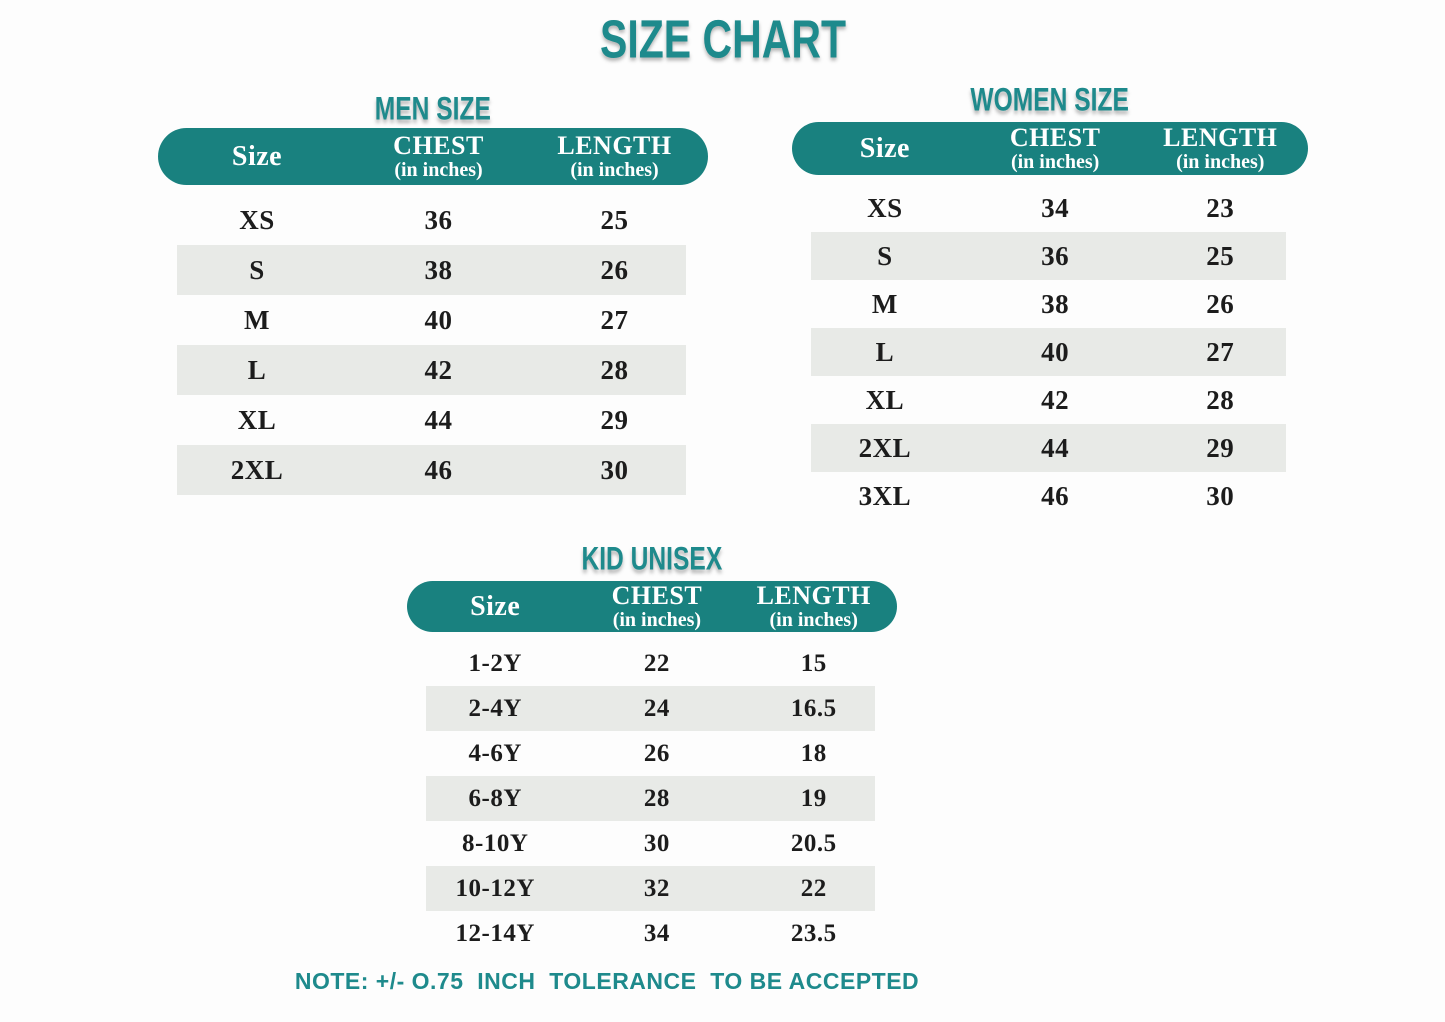 This screenshot has height=1022, width=1445. What do you see at coordinates (495, 888) in the screenshot?
I see `size-cell: 10-12Y` at bounding box center [495, 888].